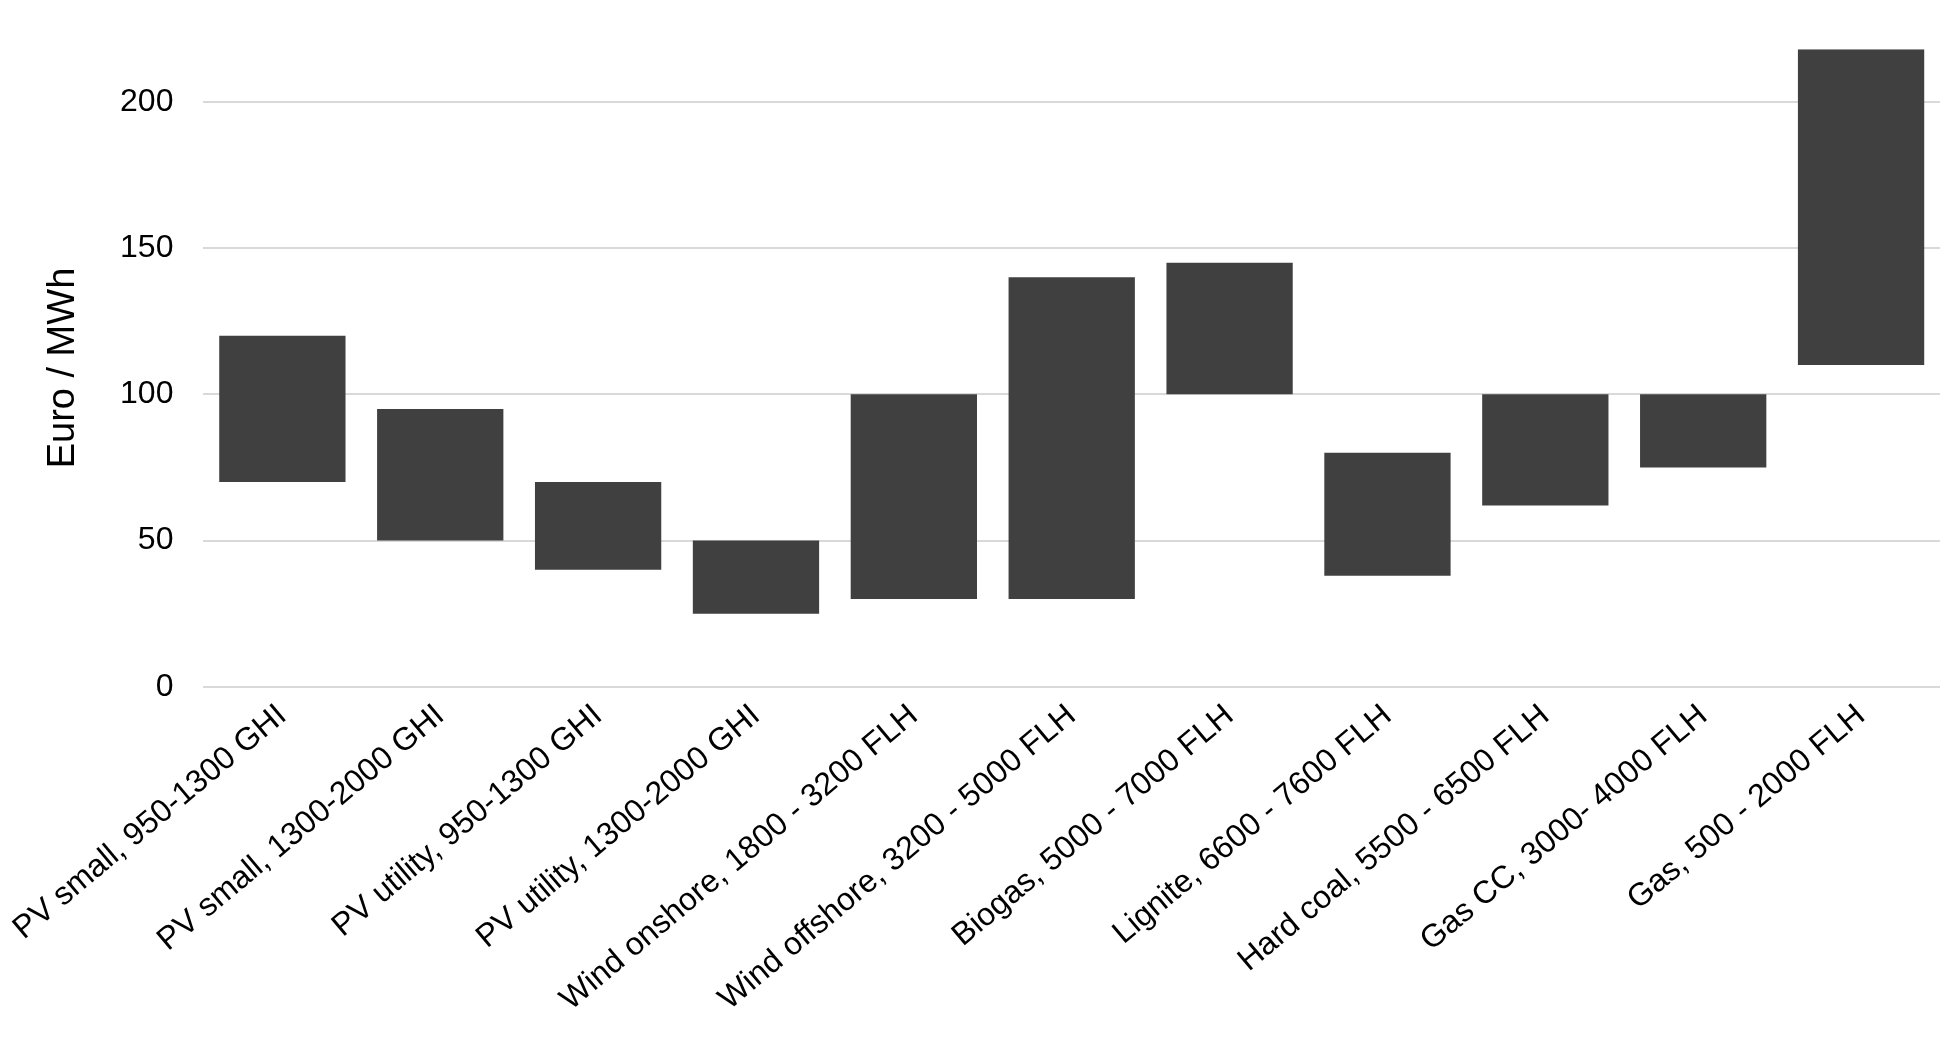 This screenshot has height=1039, width=1944. I want to click on y-tick-label: 150, so click(147, 245).